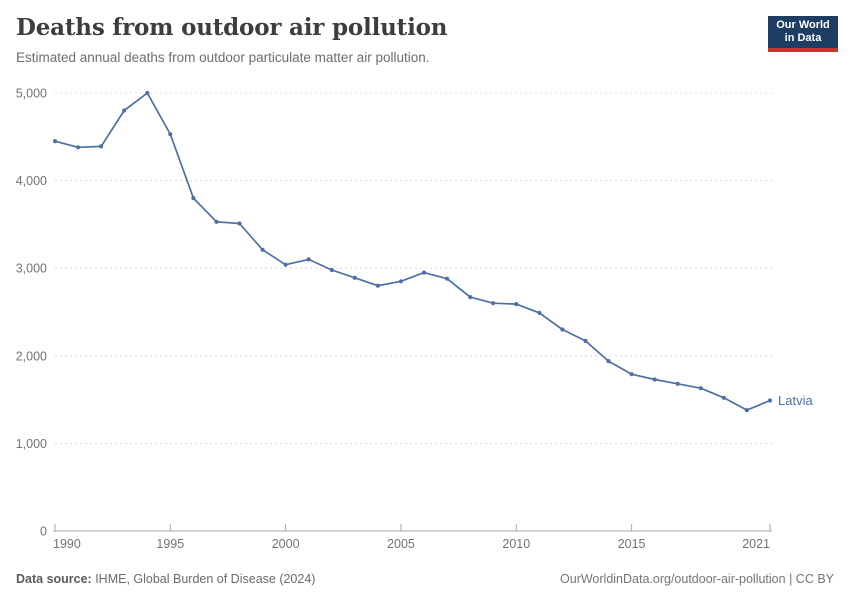 This screenshot has height=600, width=850. I want to click on owid-logo-line2: in Data, so click(803, 38).